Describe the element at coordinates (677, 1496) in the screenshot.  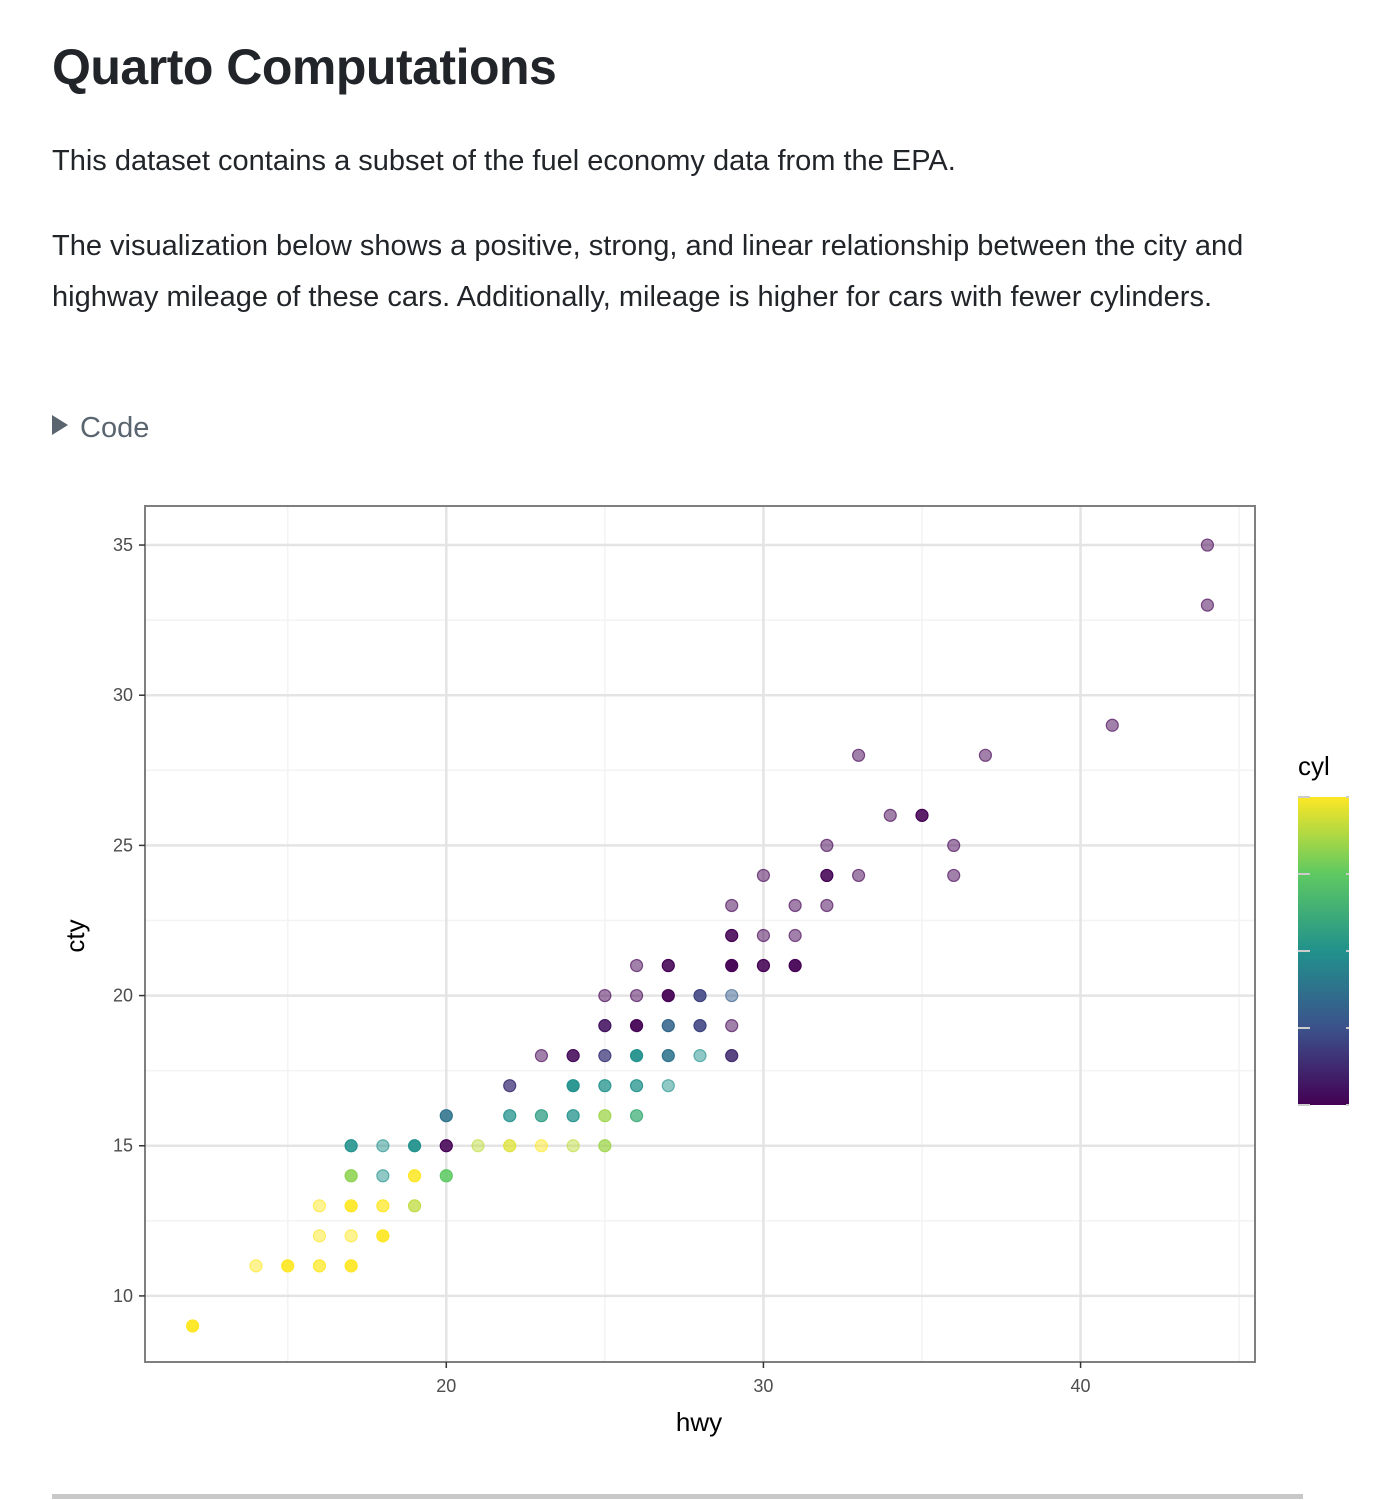
I see `section-divider` at that location.